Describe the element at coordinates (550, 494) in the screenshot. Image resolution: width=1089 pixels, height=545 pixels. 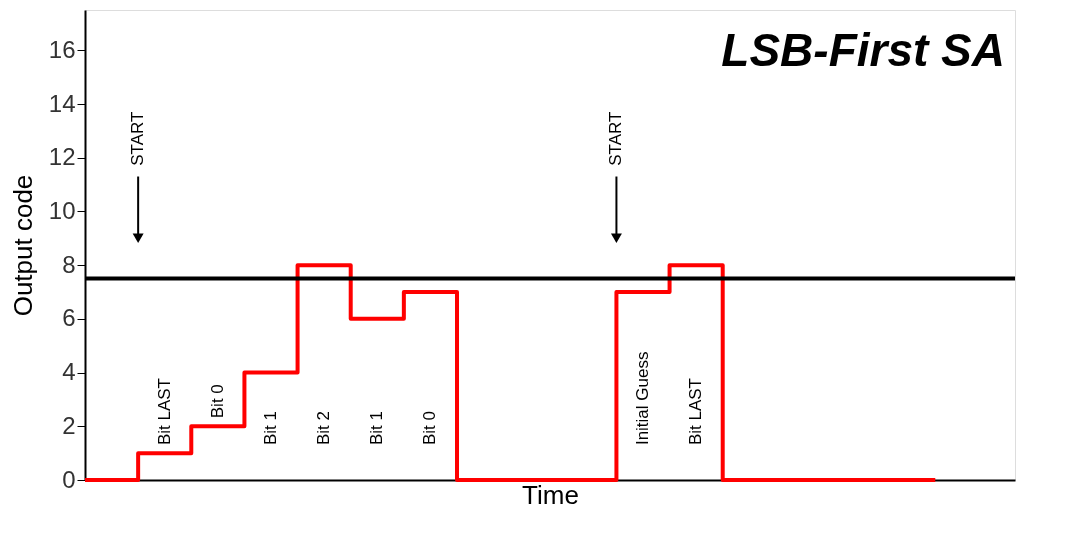
I see `x-axis-title: Time` at that location.